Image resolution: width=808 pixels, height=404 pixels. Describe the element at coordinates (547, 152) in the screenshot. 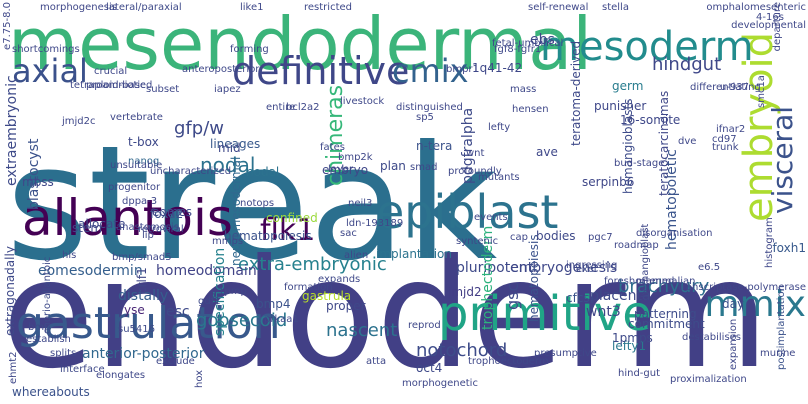

I see `word: ave` at that location.